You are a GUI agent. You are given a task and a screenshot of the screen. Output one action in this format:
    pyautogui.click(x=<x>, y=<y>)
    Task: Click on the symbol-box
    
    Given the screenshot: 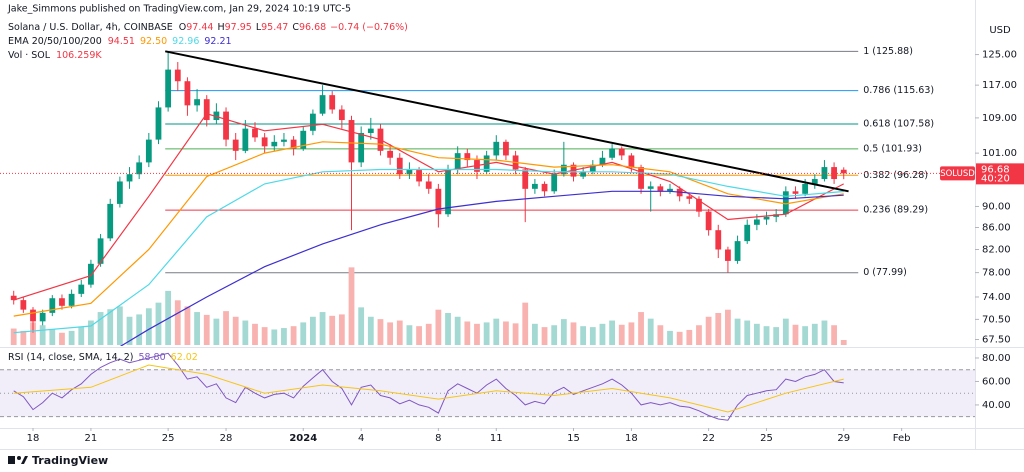 What is the action you would take?
    pyautogui.click(x=957, y=173)
    